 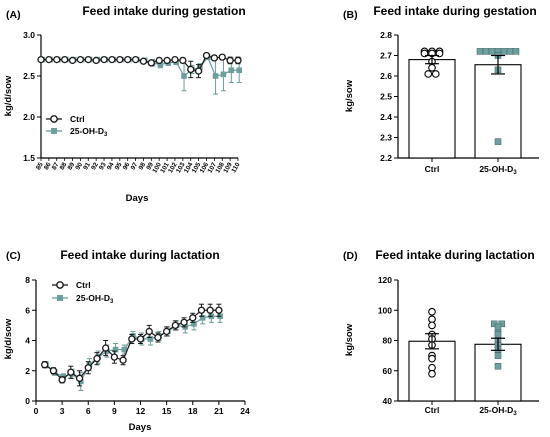 I want to click on panel-a-xtick-label: 99, so click(x=150, y=166).